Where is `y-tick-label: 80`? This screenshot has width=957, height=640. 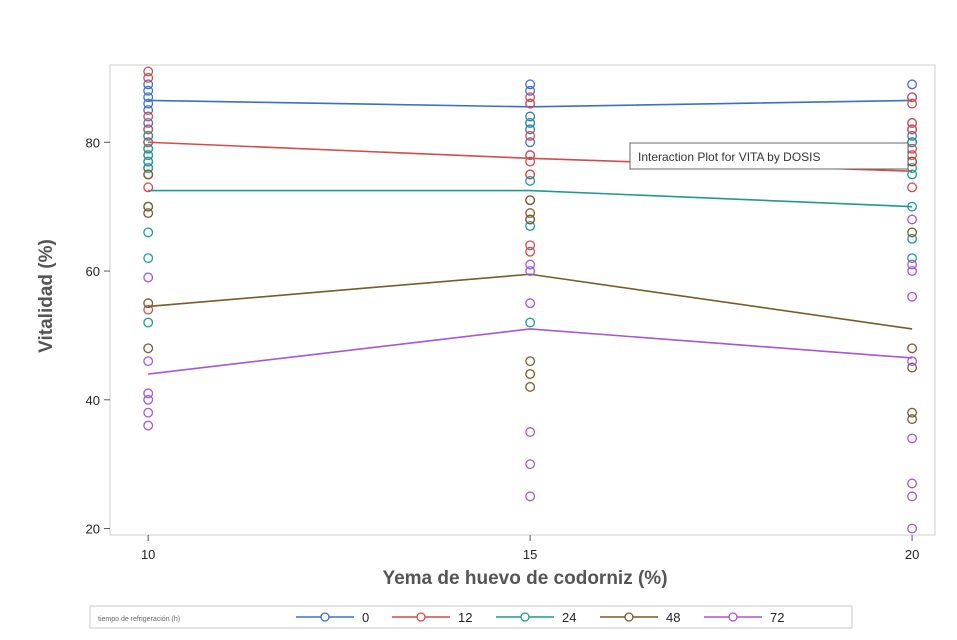 y-tick-label: 80 is located at coordinates (93, 142).